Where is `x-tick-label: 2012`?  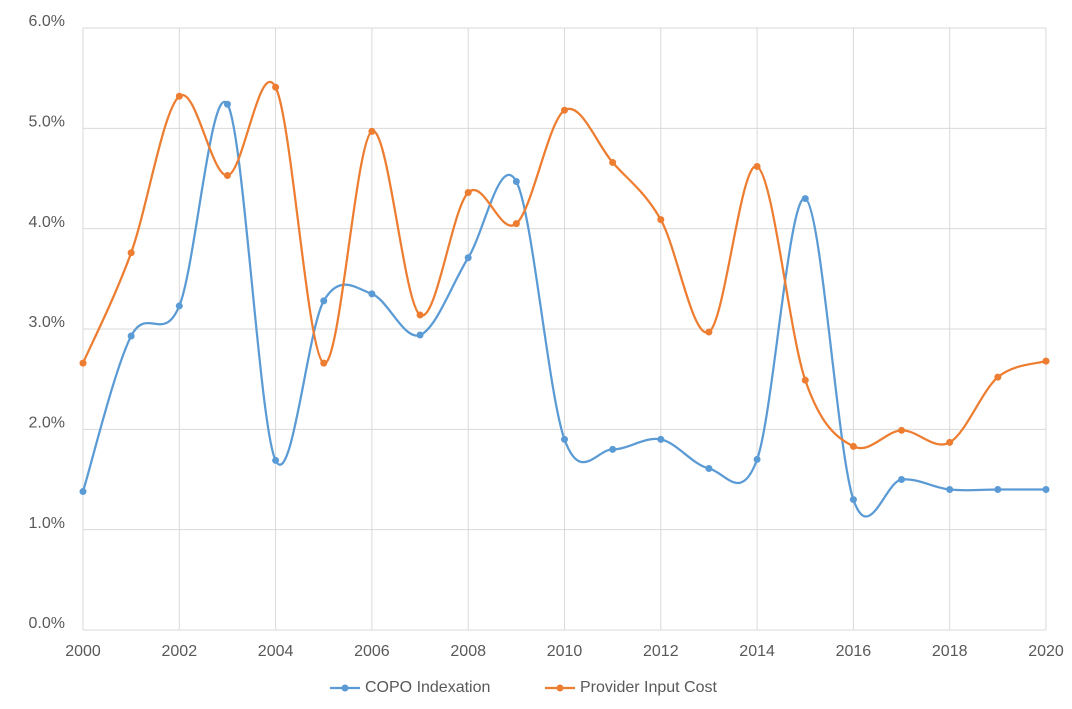
x-tick-label: 2012 is located at coordinates (661, 651).